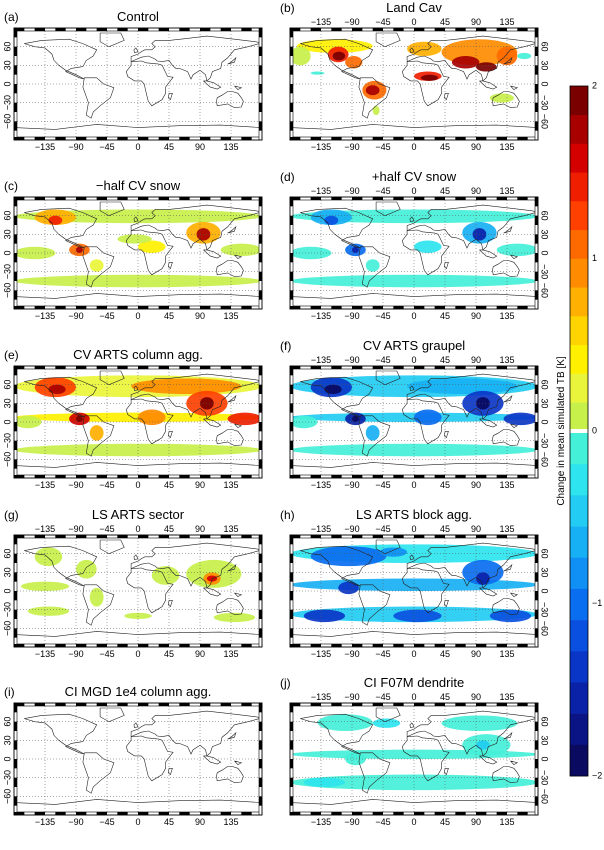 Image resolution: width=604 pixels, height=850 pixels. What do you see at coordinates (230, 654) in the screenshot?
I see `lon-tick-label: 135` at bounding box center [230, 654].